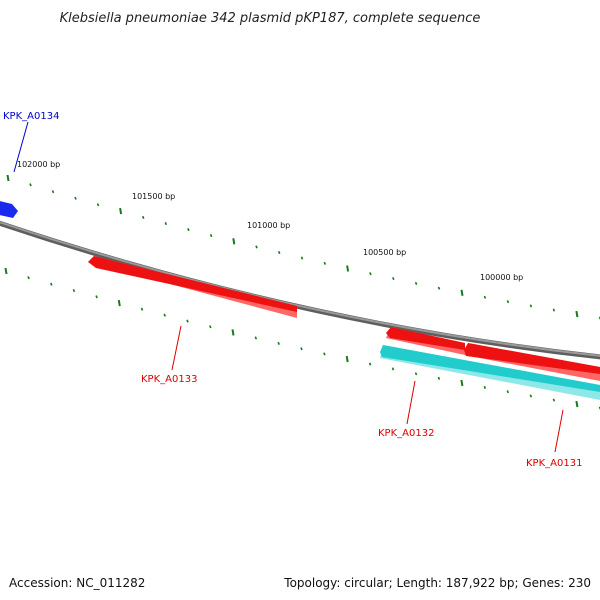  Describe the element at coordinates (31, 116) in the screenshot. I see `gene-label-kpk-a0134: KPK_A0134` at that location.